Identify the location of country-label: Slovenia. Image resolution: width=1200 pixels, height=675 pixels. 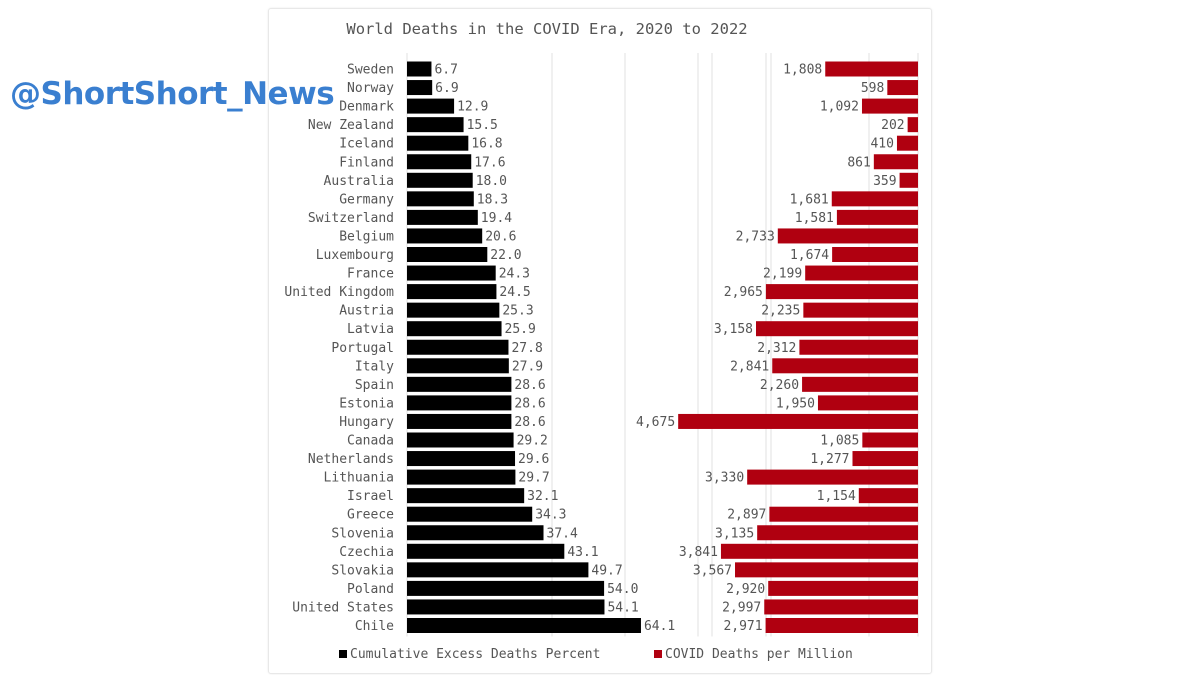
(362, 533).